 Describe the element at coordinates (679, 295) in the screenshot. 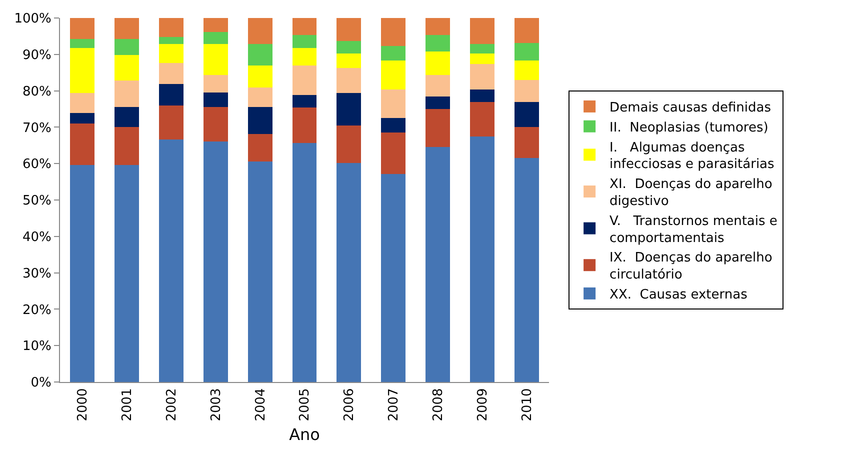

I see `legend-label: XX. Causas externas` at that location.